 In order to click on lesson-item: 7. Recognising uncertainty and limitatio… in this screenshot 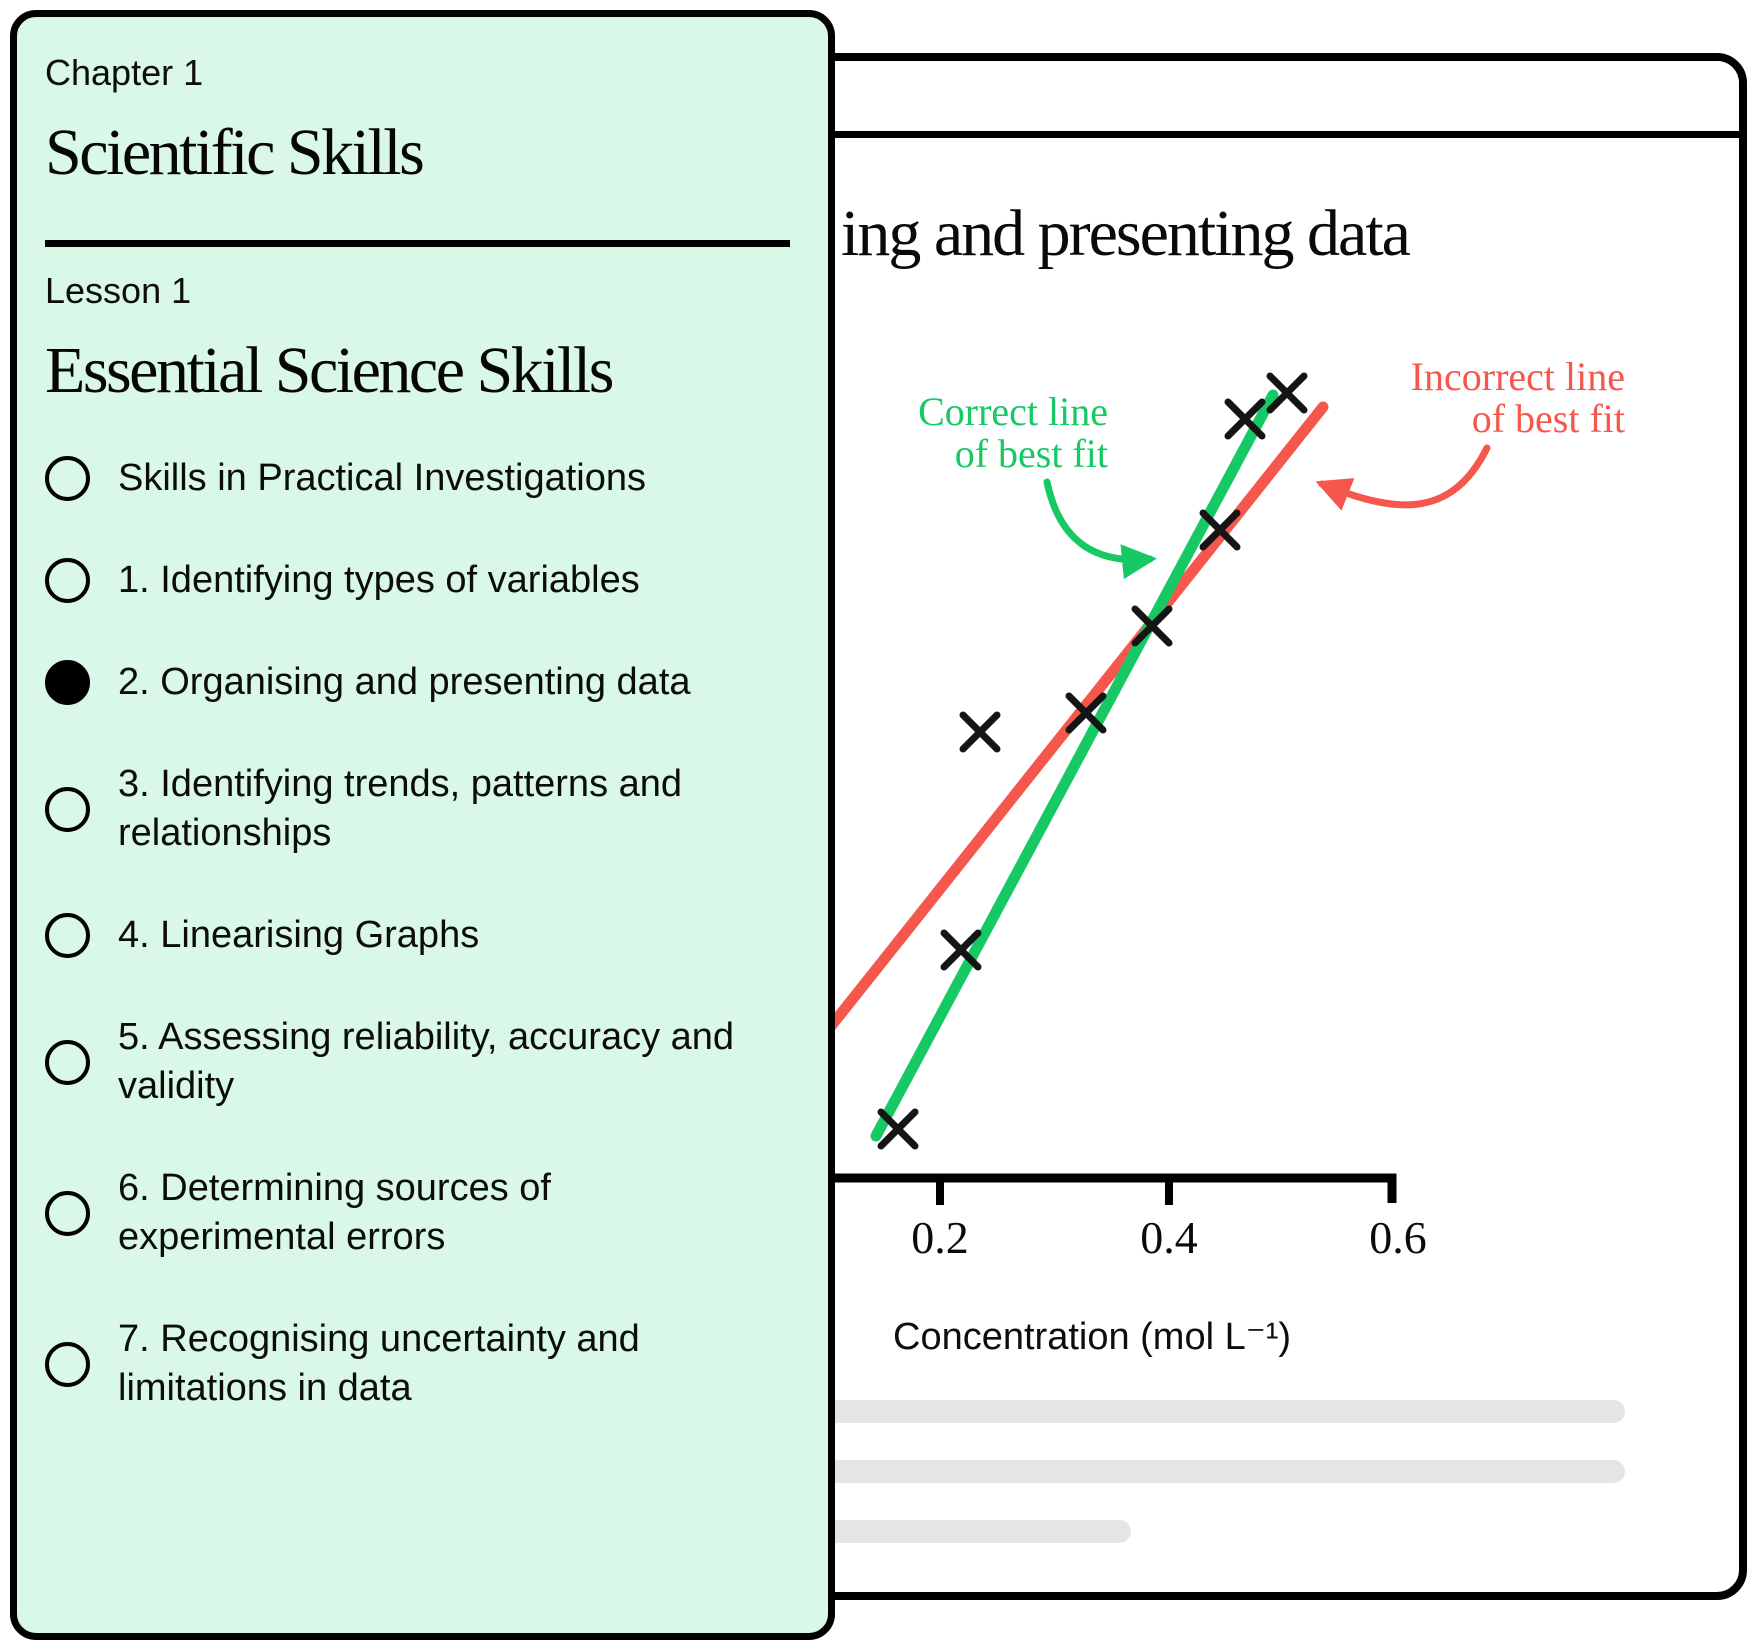, I will do `click(424, 1364)`.